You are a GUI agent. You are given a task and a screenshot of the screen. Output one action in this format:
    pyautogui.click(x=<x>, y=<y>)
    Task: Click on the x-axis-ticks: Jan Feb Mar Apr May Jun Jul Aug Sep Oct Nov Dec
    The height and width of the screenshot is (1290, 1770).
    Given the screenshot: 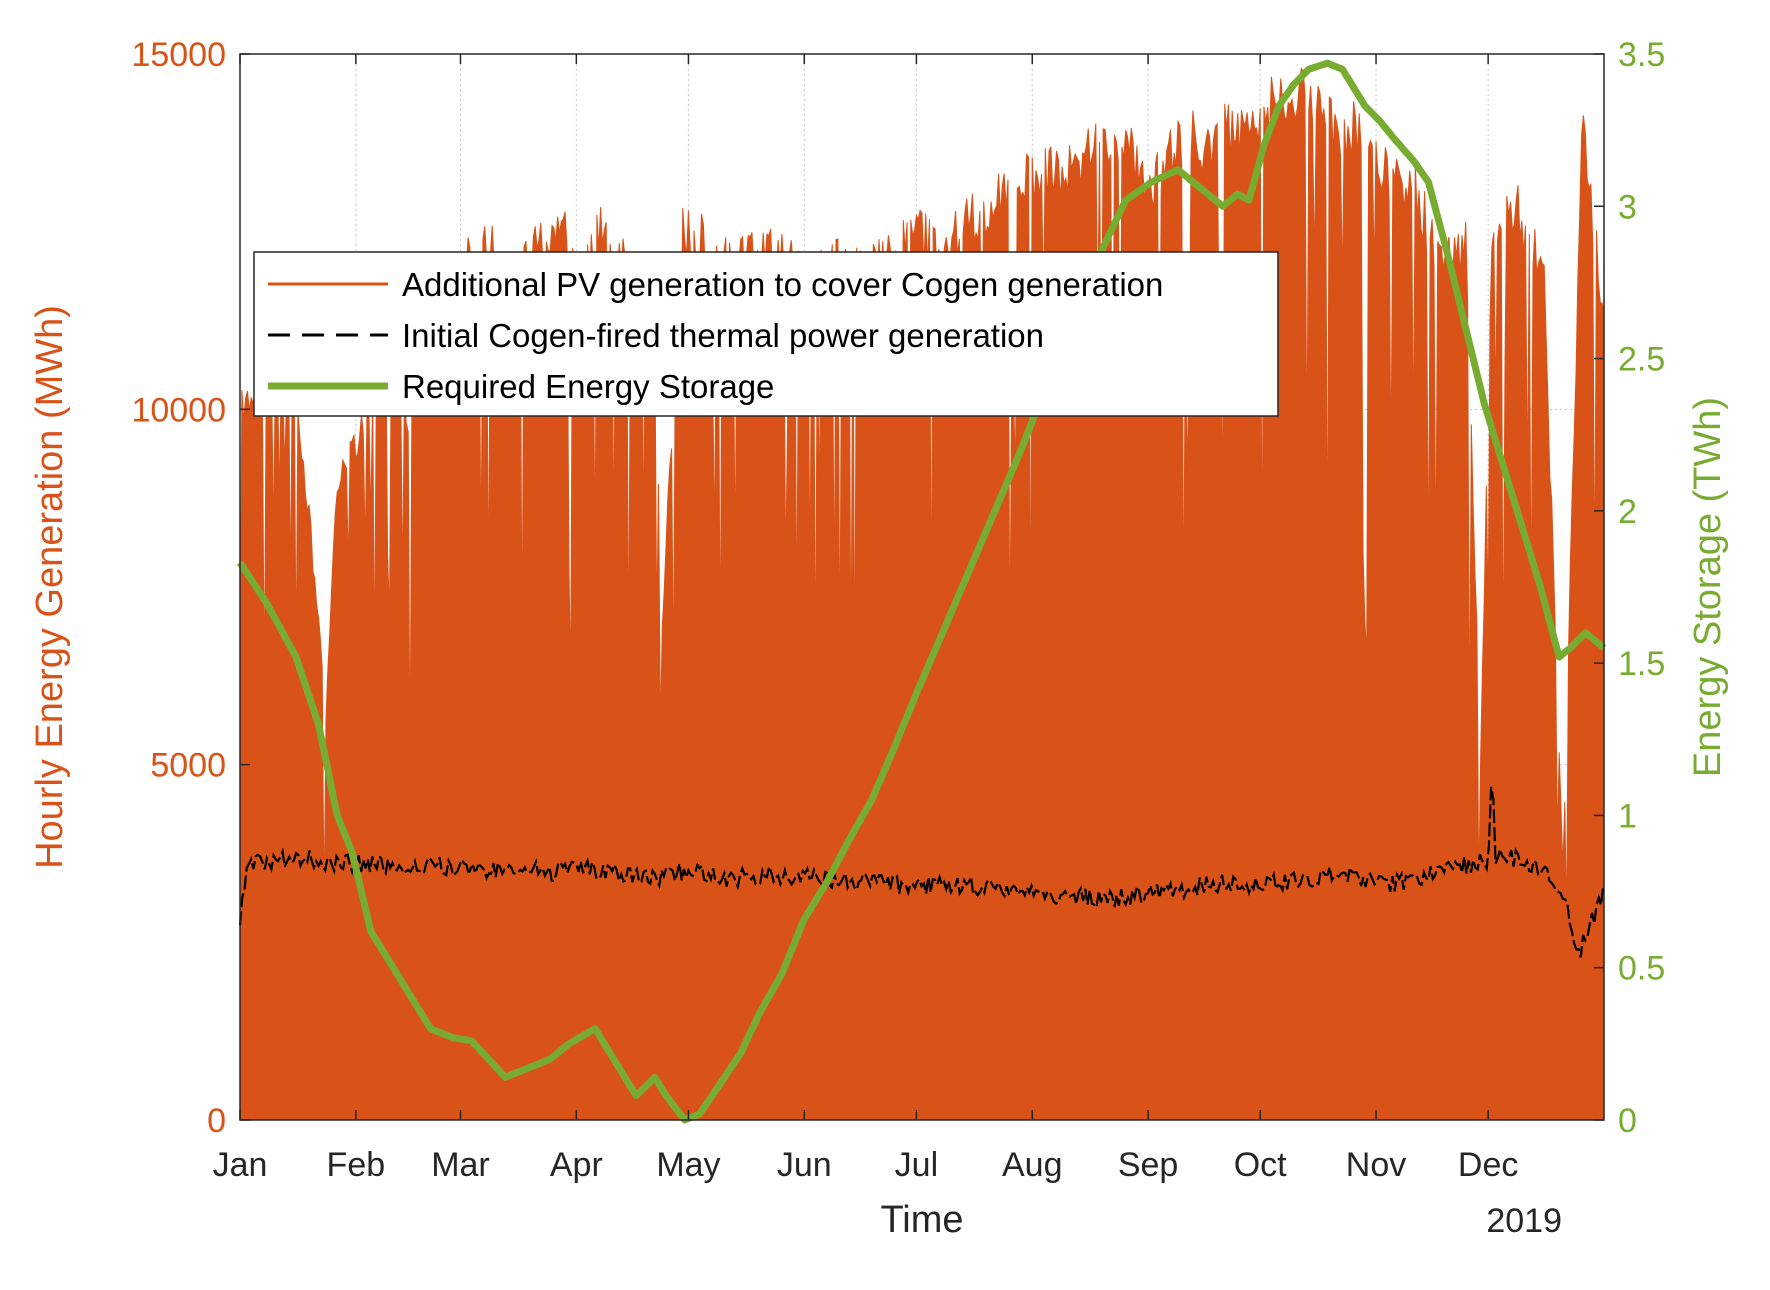 What is the action you would take?
    pyautogui.click(x=866, y=1165)
    